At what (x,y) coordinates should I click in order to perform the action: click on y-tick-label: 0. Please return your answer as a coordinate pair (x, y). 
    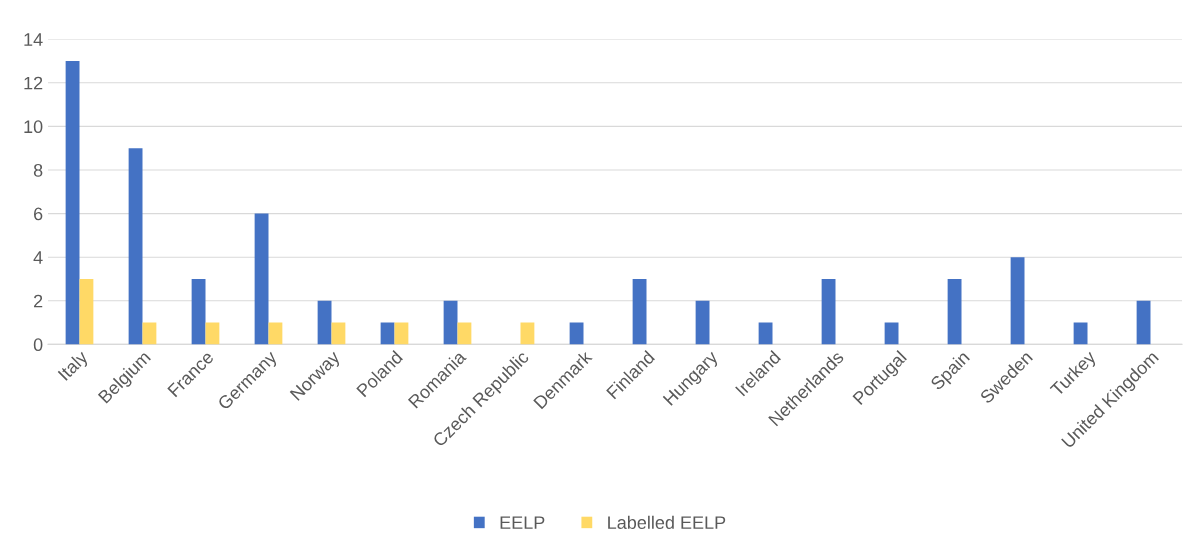
    Looking at the image, I should click on (38, 345).